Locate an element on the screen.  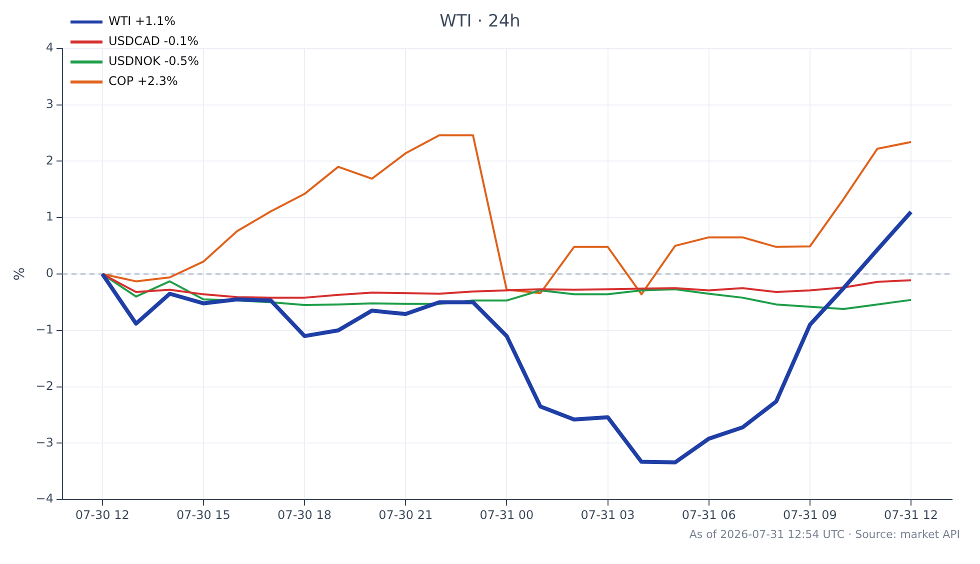
chart-title: WTI · 24h is located at coordinates (480, 22).